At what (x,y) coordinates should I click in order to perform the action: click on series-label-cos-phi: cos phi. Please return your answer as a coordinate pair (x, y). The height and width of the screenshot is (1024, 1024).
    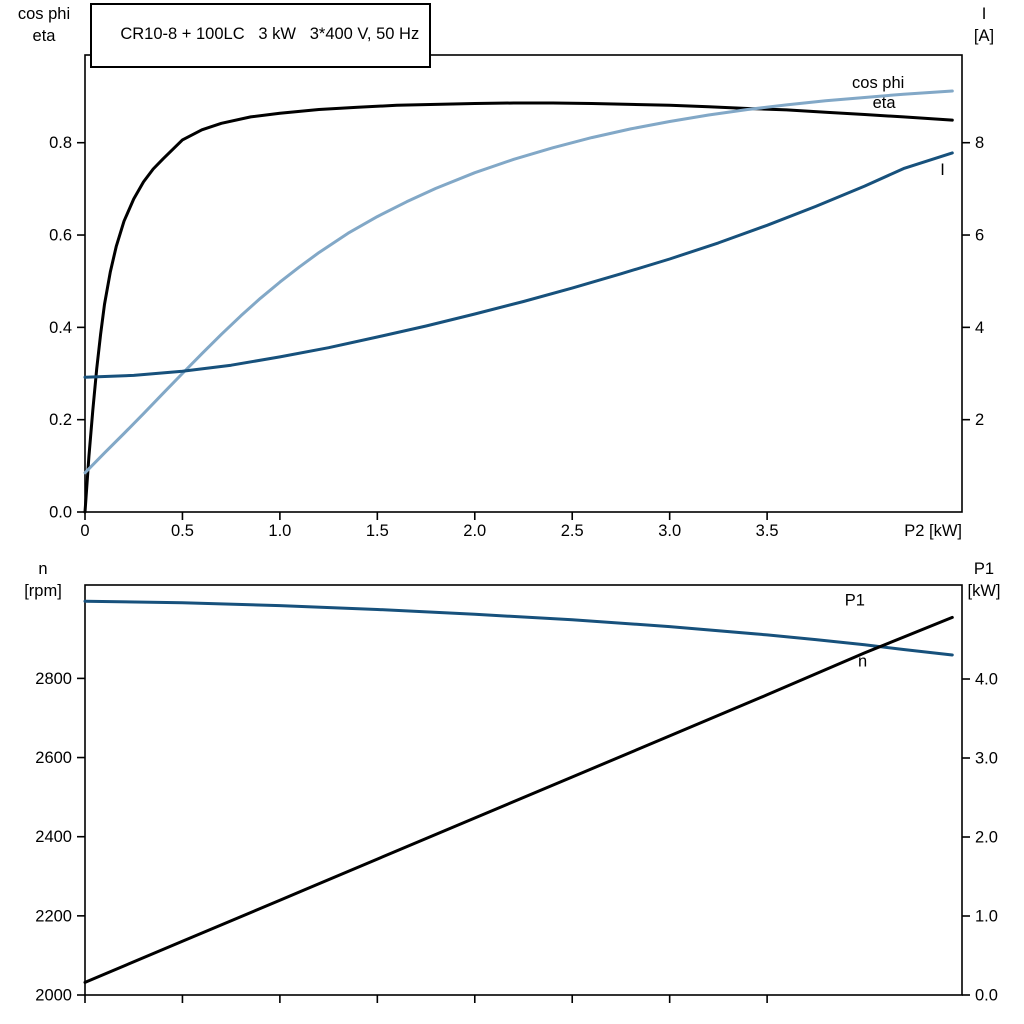
    Looking at the image, I should click on (878, 83).